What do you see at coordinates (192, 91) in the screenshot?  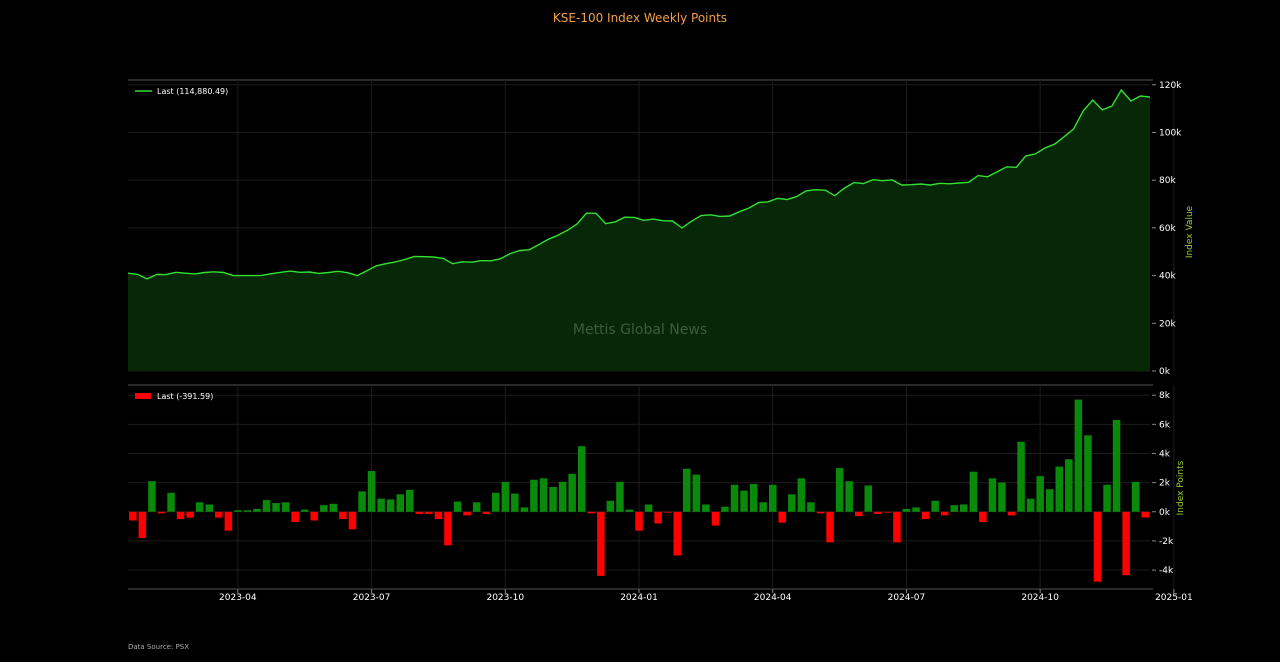 I see `top-legend-label: Last (114,880.49)` at bounding box center [192, 91].